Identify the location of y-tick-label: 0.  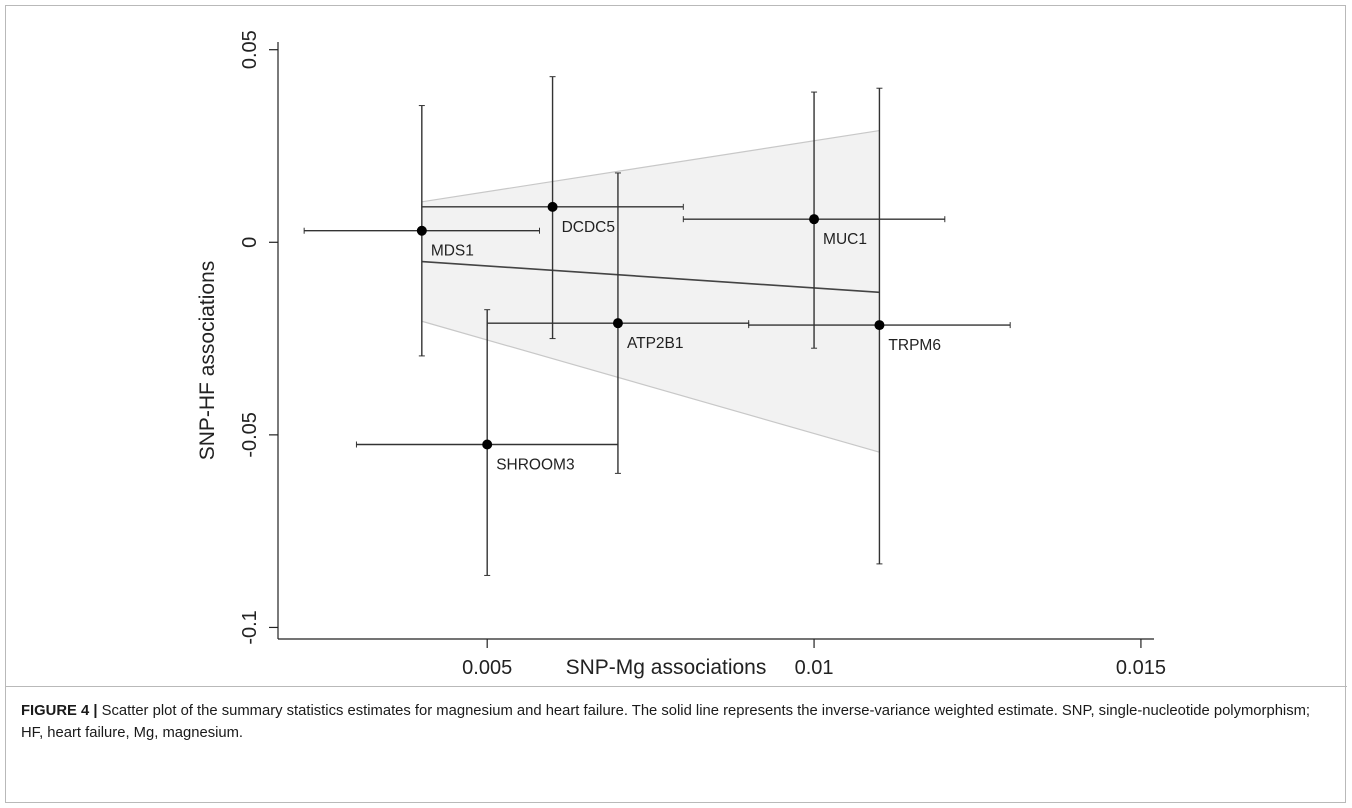
(250, 242).